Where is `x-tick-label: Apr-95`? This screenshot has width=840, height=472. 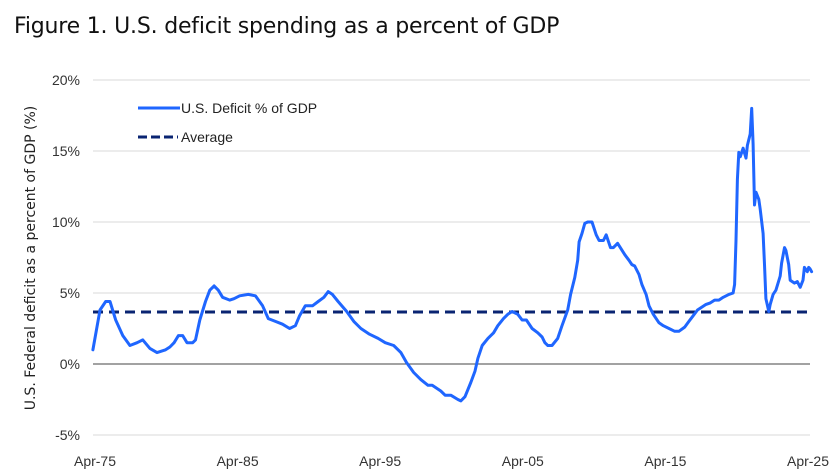 x-tick-label: Apr-95 is located at coordinates (380, 461).